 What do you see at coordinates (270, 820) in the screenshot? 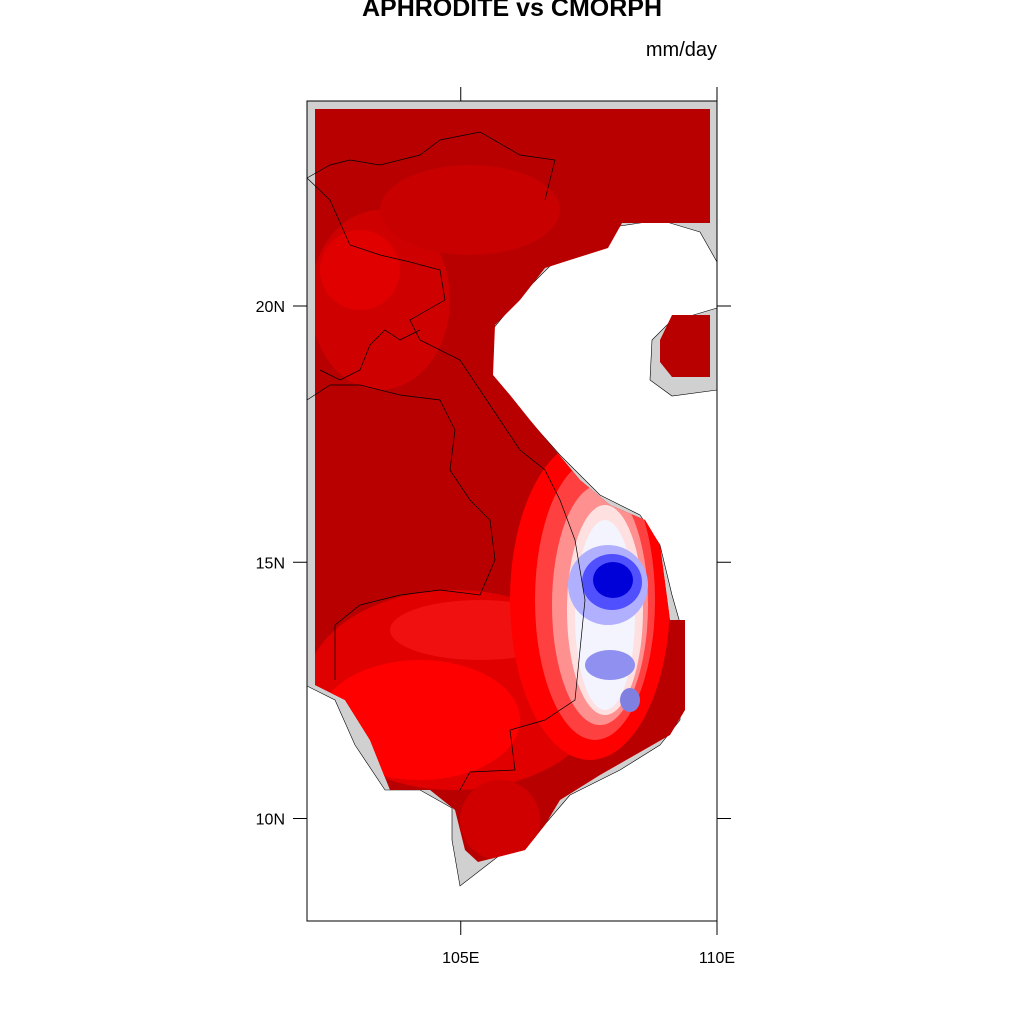
I see `lat-tick-label: 10N` at bounding box center [270, 820].